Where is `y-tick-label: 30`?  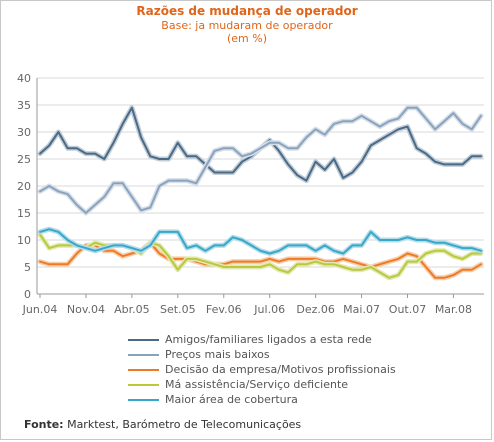
y-tick-label: 30 is located at coordinates (24, 132).